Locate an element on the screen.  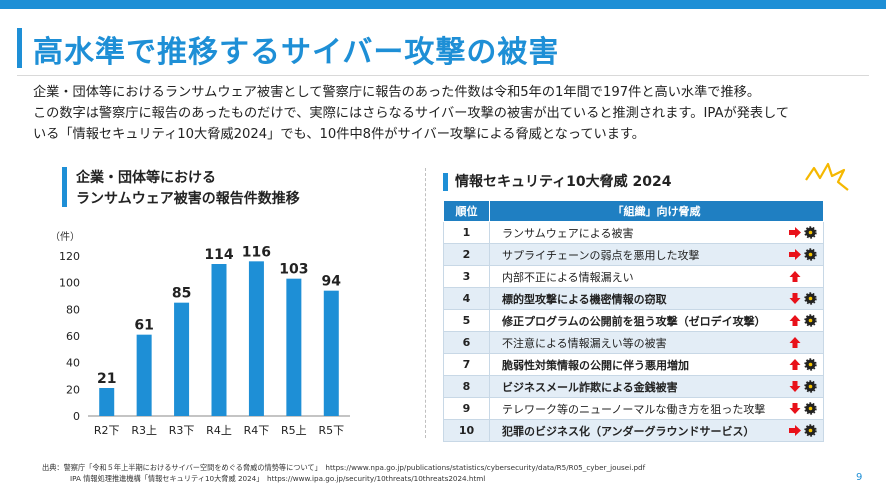
table-row: 10 犯罪のビジネス化（アンダーグラウンドサービス） is located at coordinates (633, 430).